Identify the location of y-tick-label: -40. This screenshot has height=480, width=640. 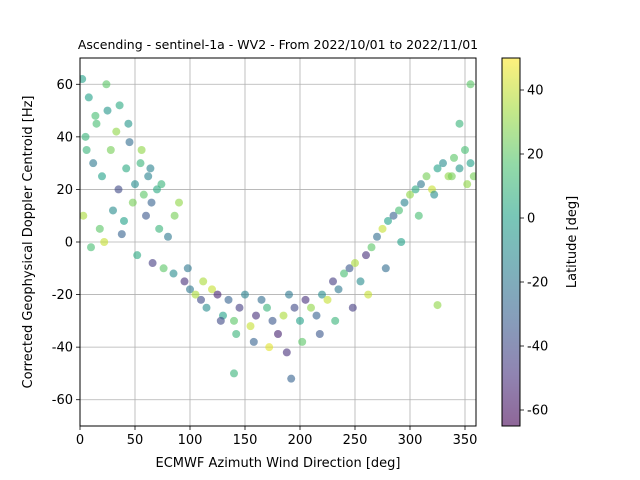
(62, 348).